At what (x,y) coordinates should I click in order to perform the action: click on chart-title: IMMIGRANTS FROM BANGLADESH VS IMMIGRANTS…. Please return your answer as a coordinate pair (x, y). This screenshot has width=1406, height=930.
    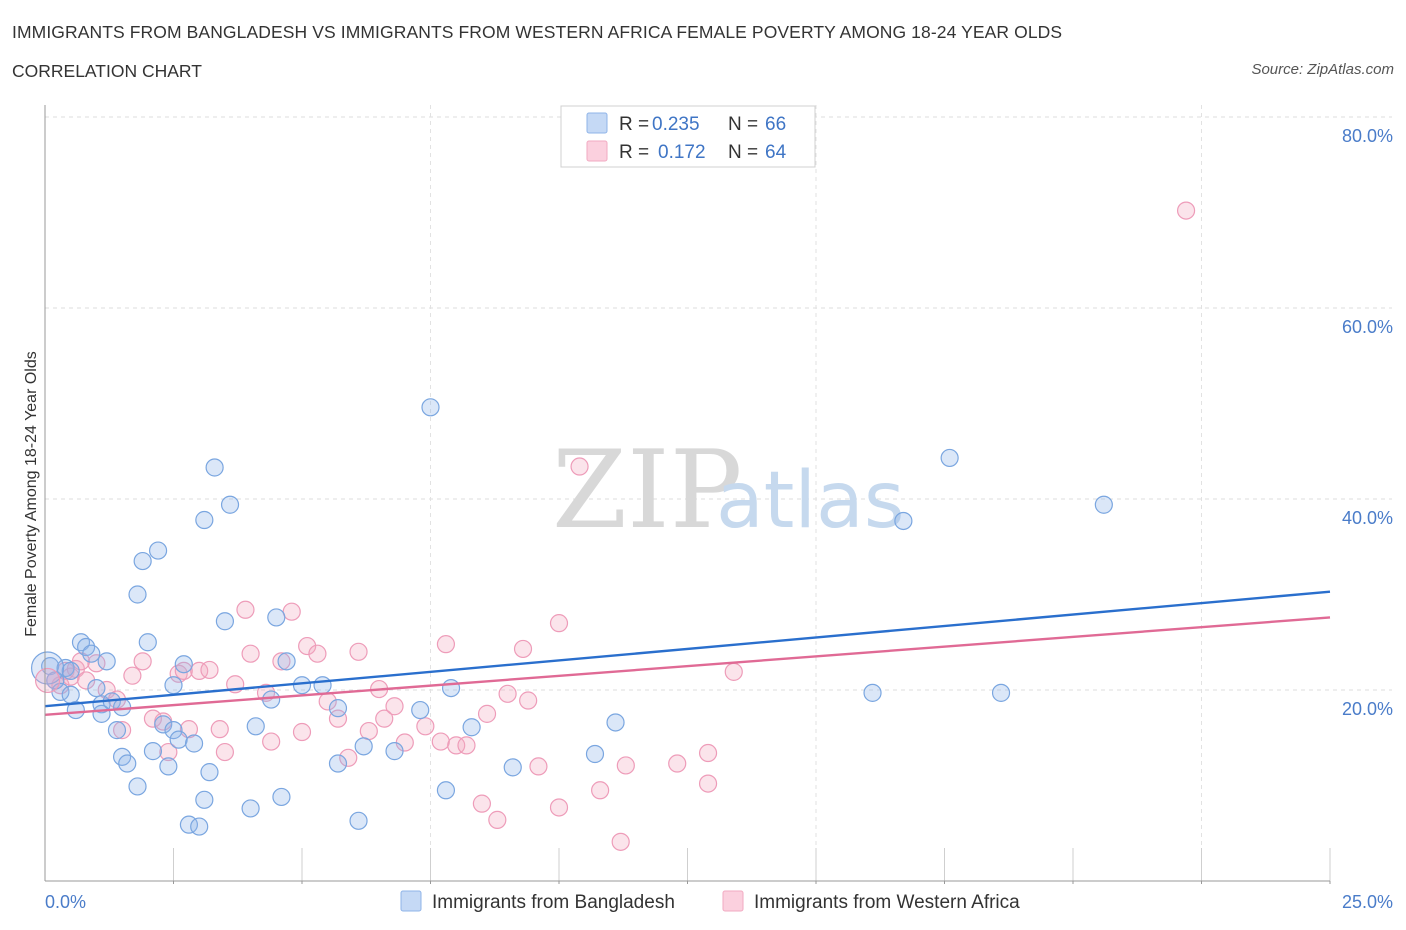
    Looking at the image, I should click on (537, 32).